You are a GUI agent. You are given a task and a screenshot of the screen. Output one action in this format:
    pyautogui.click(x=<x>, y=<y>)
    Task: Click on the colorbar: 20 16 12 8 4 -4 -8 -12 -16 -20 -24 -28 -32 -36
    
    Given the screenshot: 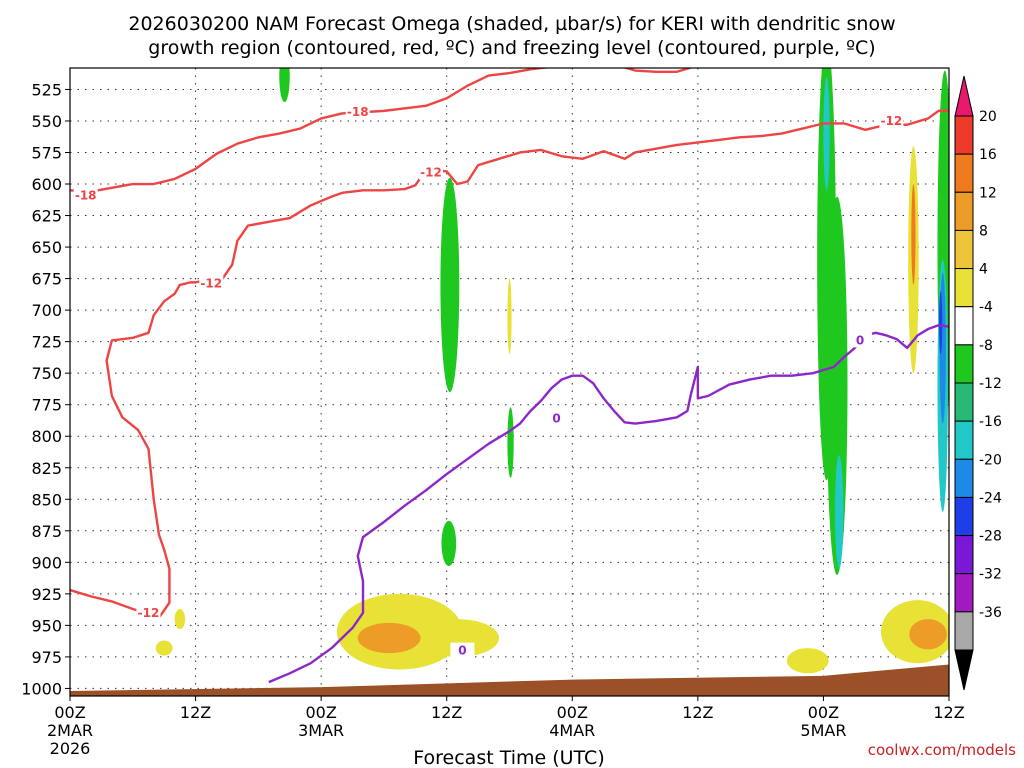 What is the action you would take?
    pyautogui.click(x=978, y=383)
    